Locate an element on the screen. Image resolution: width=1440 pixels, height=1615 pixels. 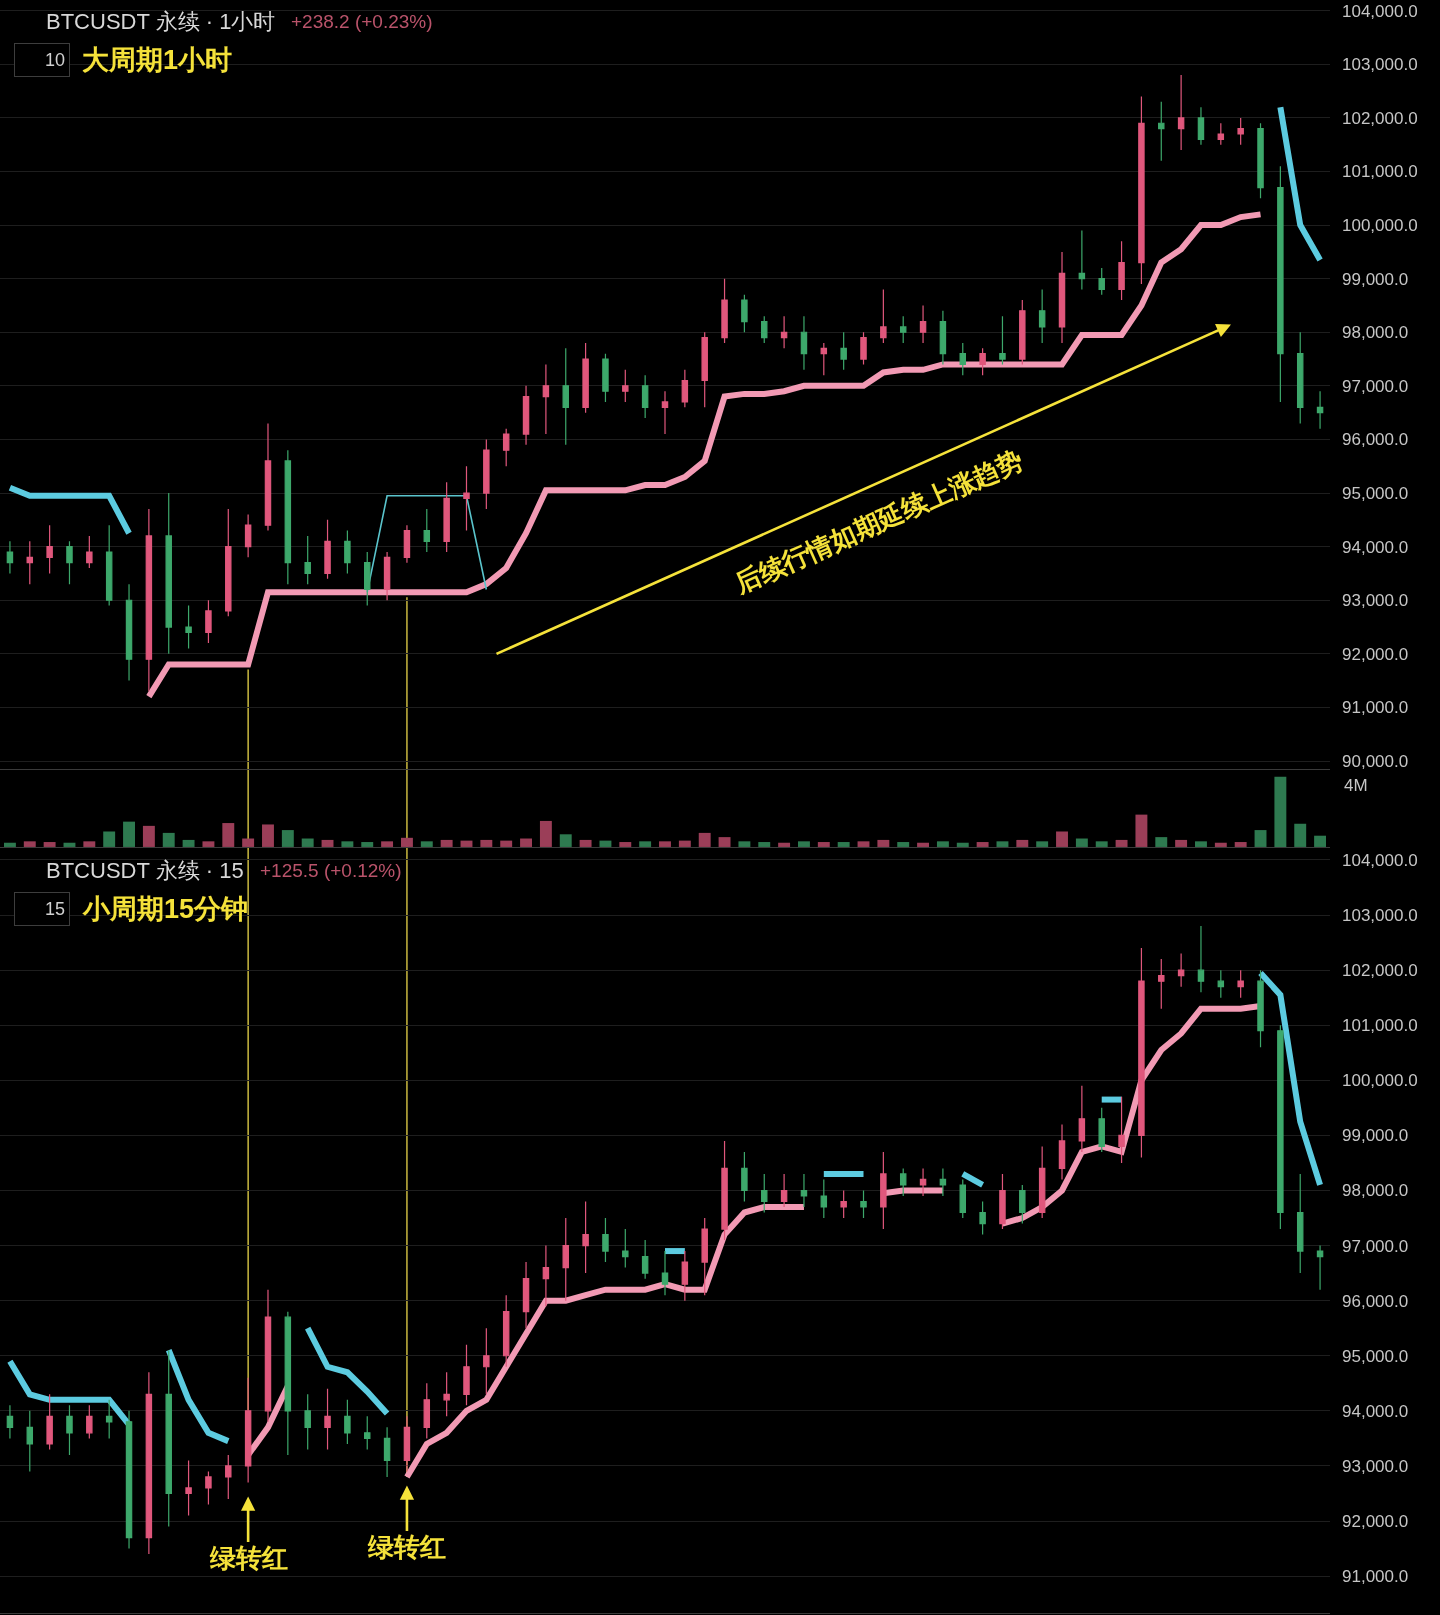
y-tick-label: 96,000.0 is located at coordinates (1375, 440).